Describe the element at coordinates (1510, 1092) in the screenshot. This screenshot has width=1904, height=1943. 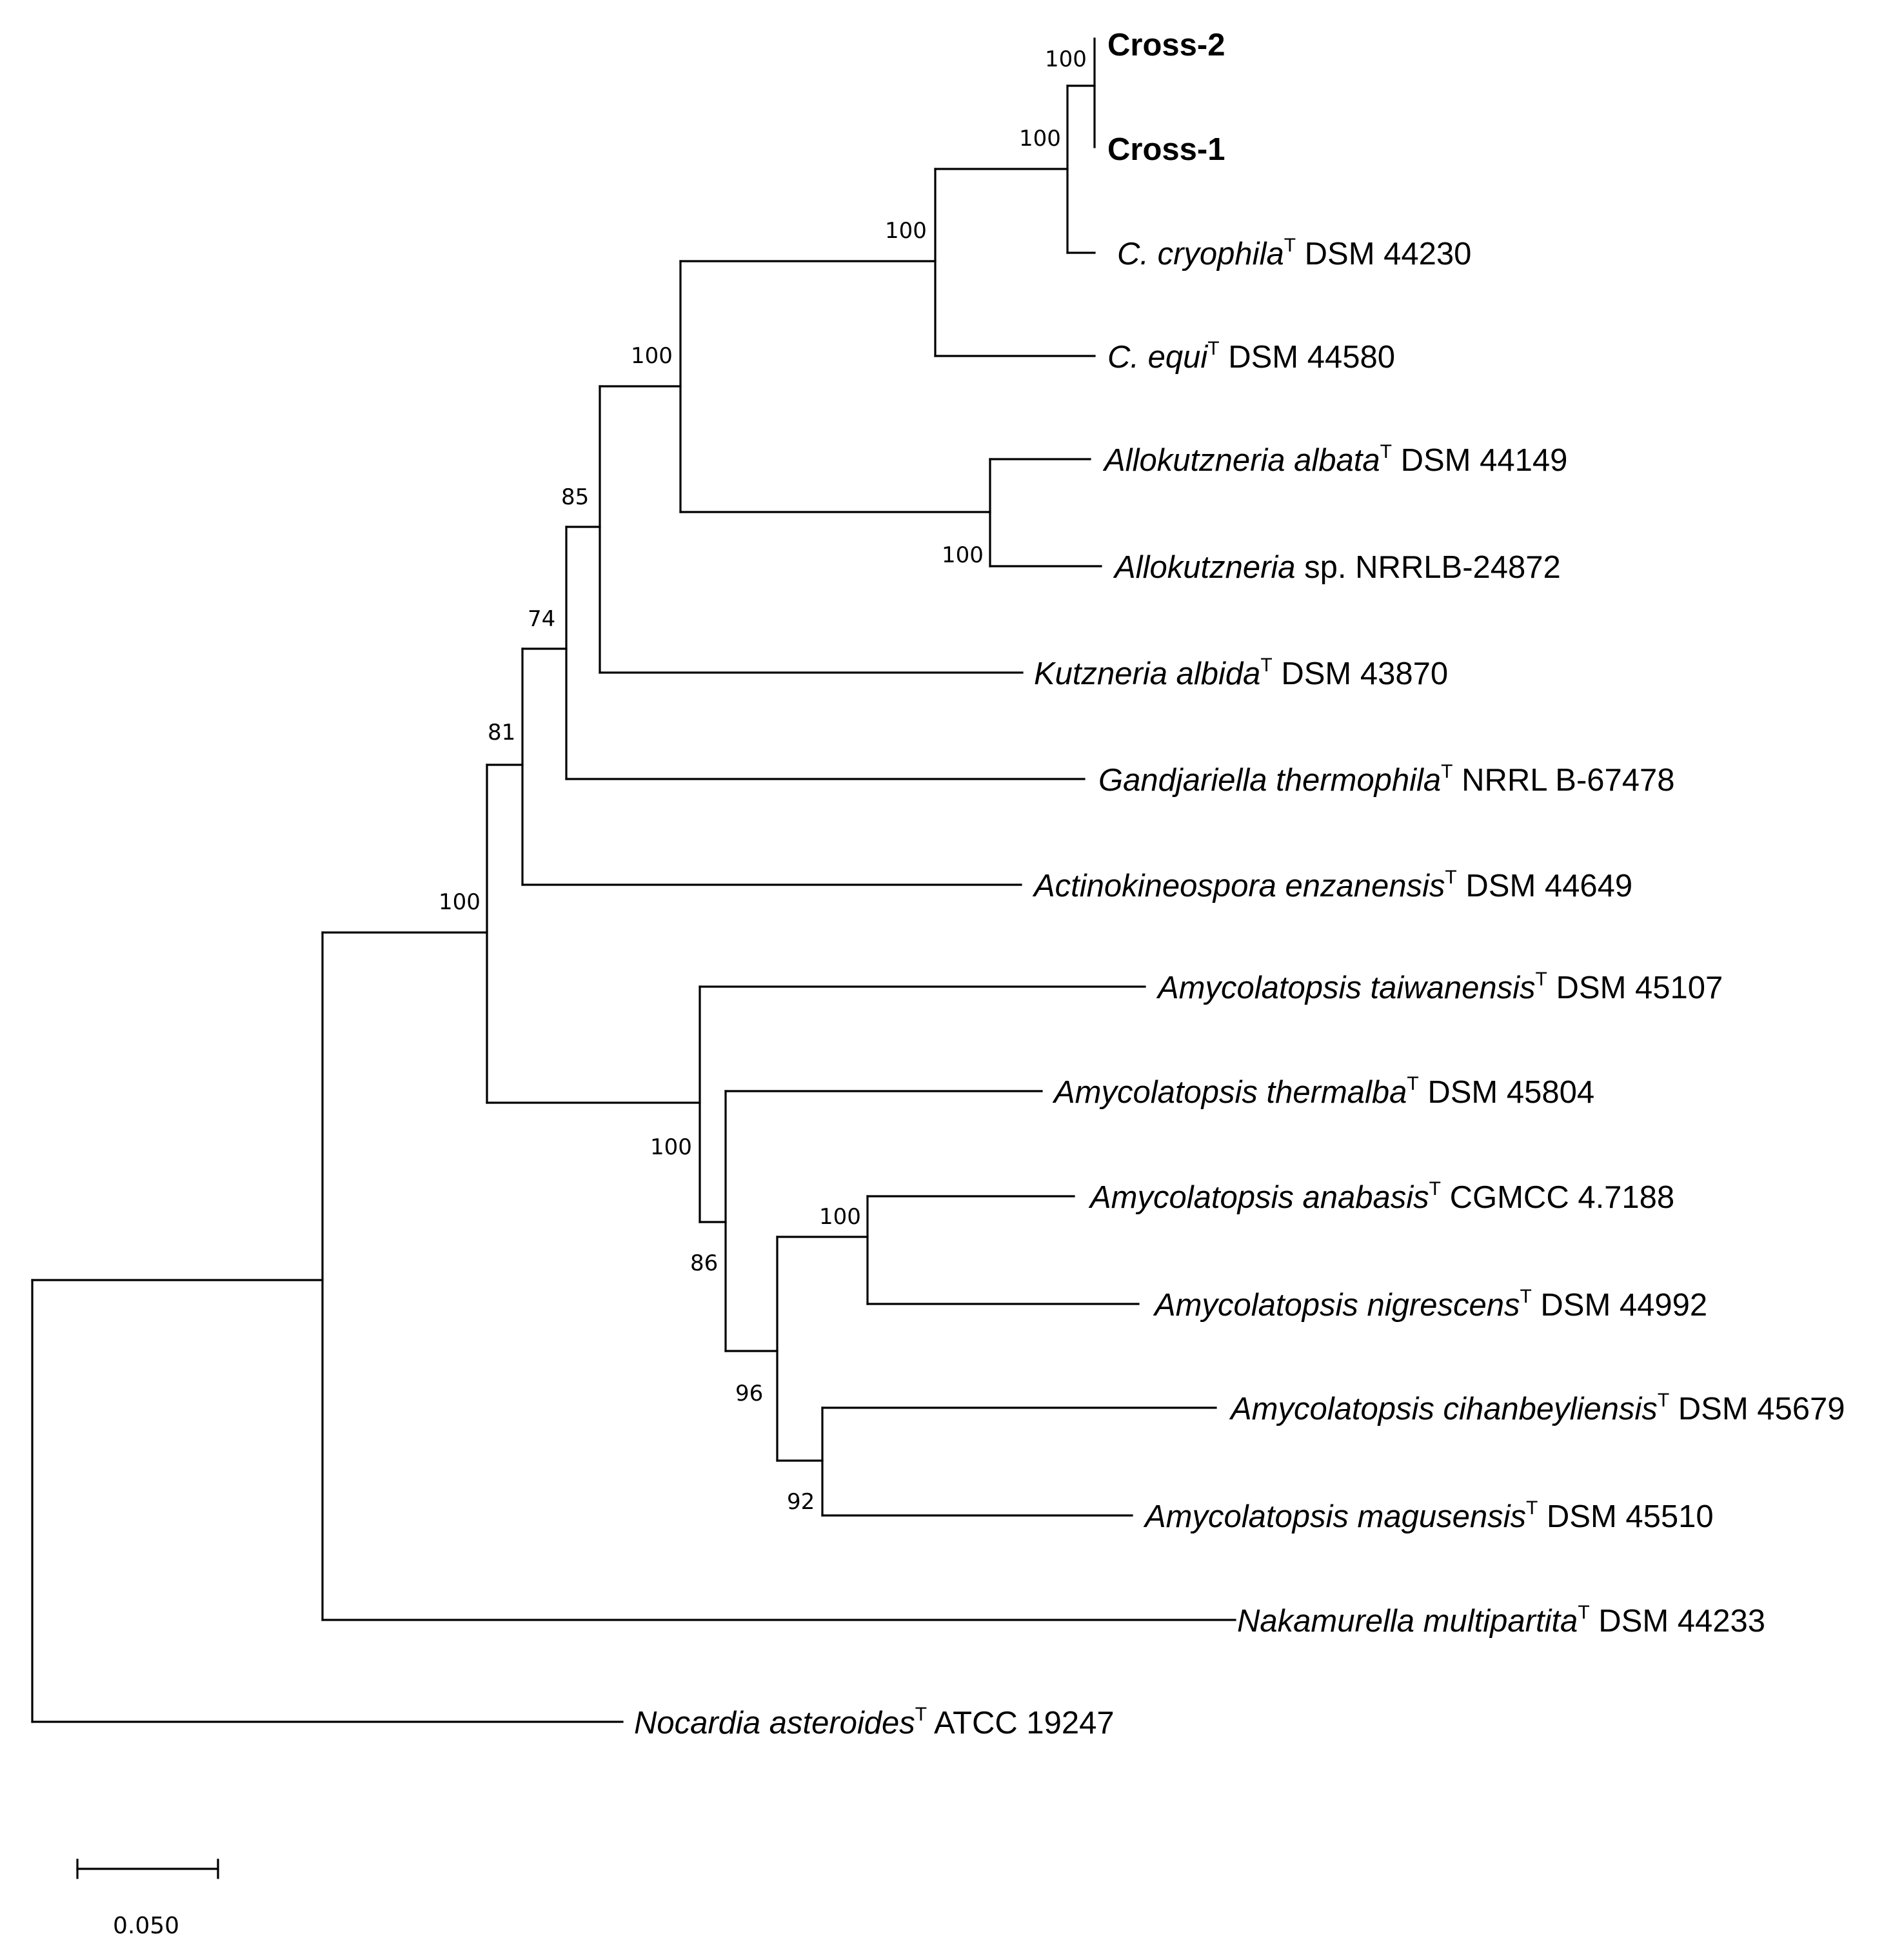
I see `taxon-strain: DSM 45804` at that location.